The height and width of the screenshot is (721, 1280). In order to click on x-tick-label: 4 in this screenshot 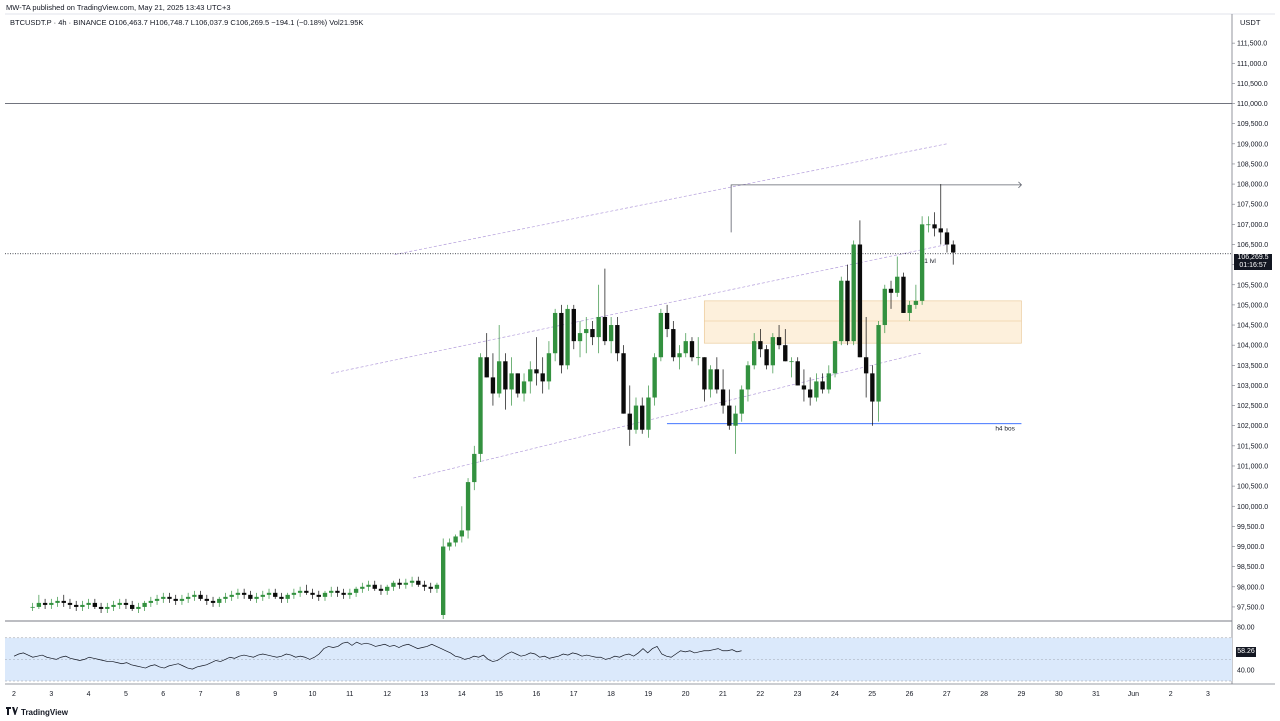, I will do `click(89, 694)`.